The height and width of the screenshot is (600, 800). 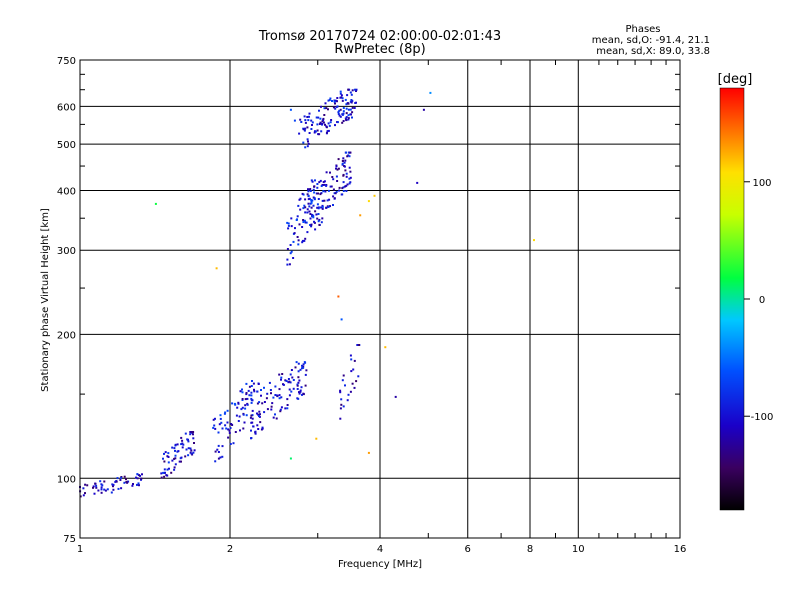 I want to click on x-tick-label: 2, so click(x=230, y=549).